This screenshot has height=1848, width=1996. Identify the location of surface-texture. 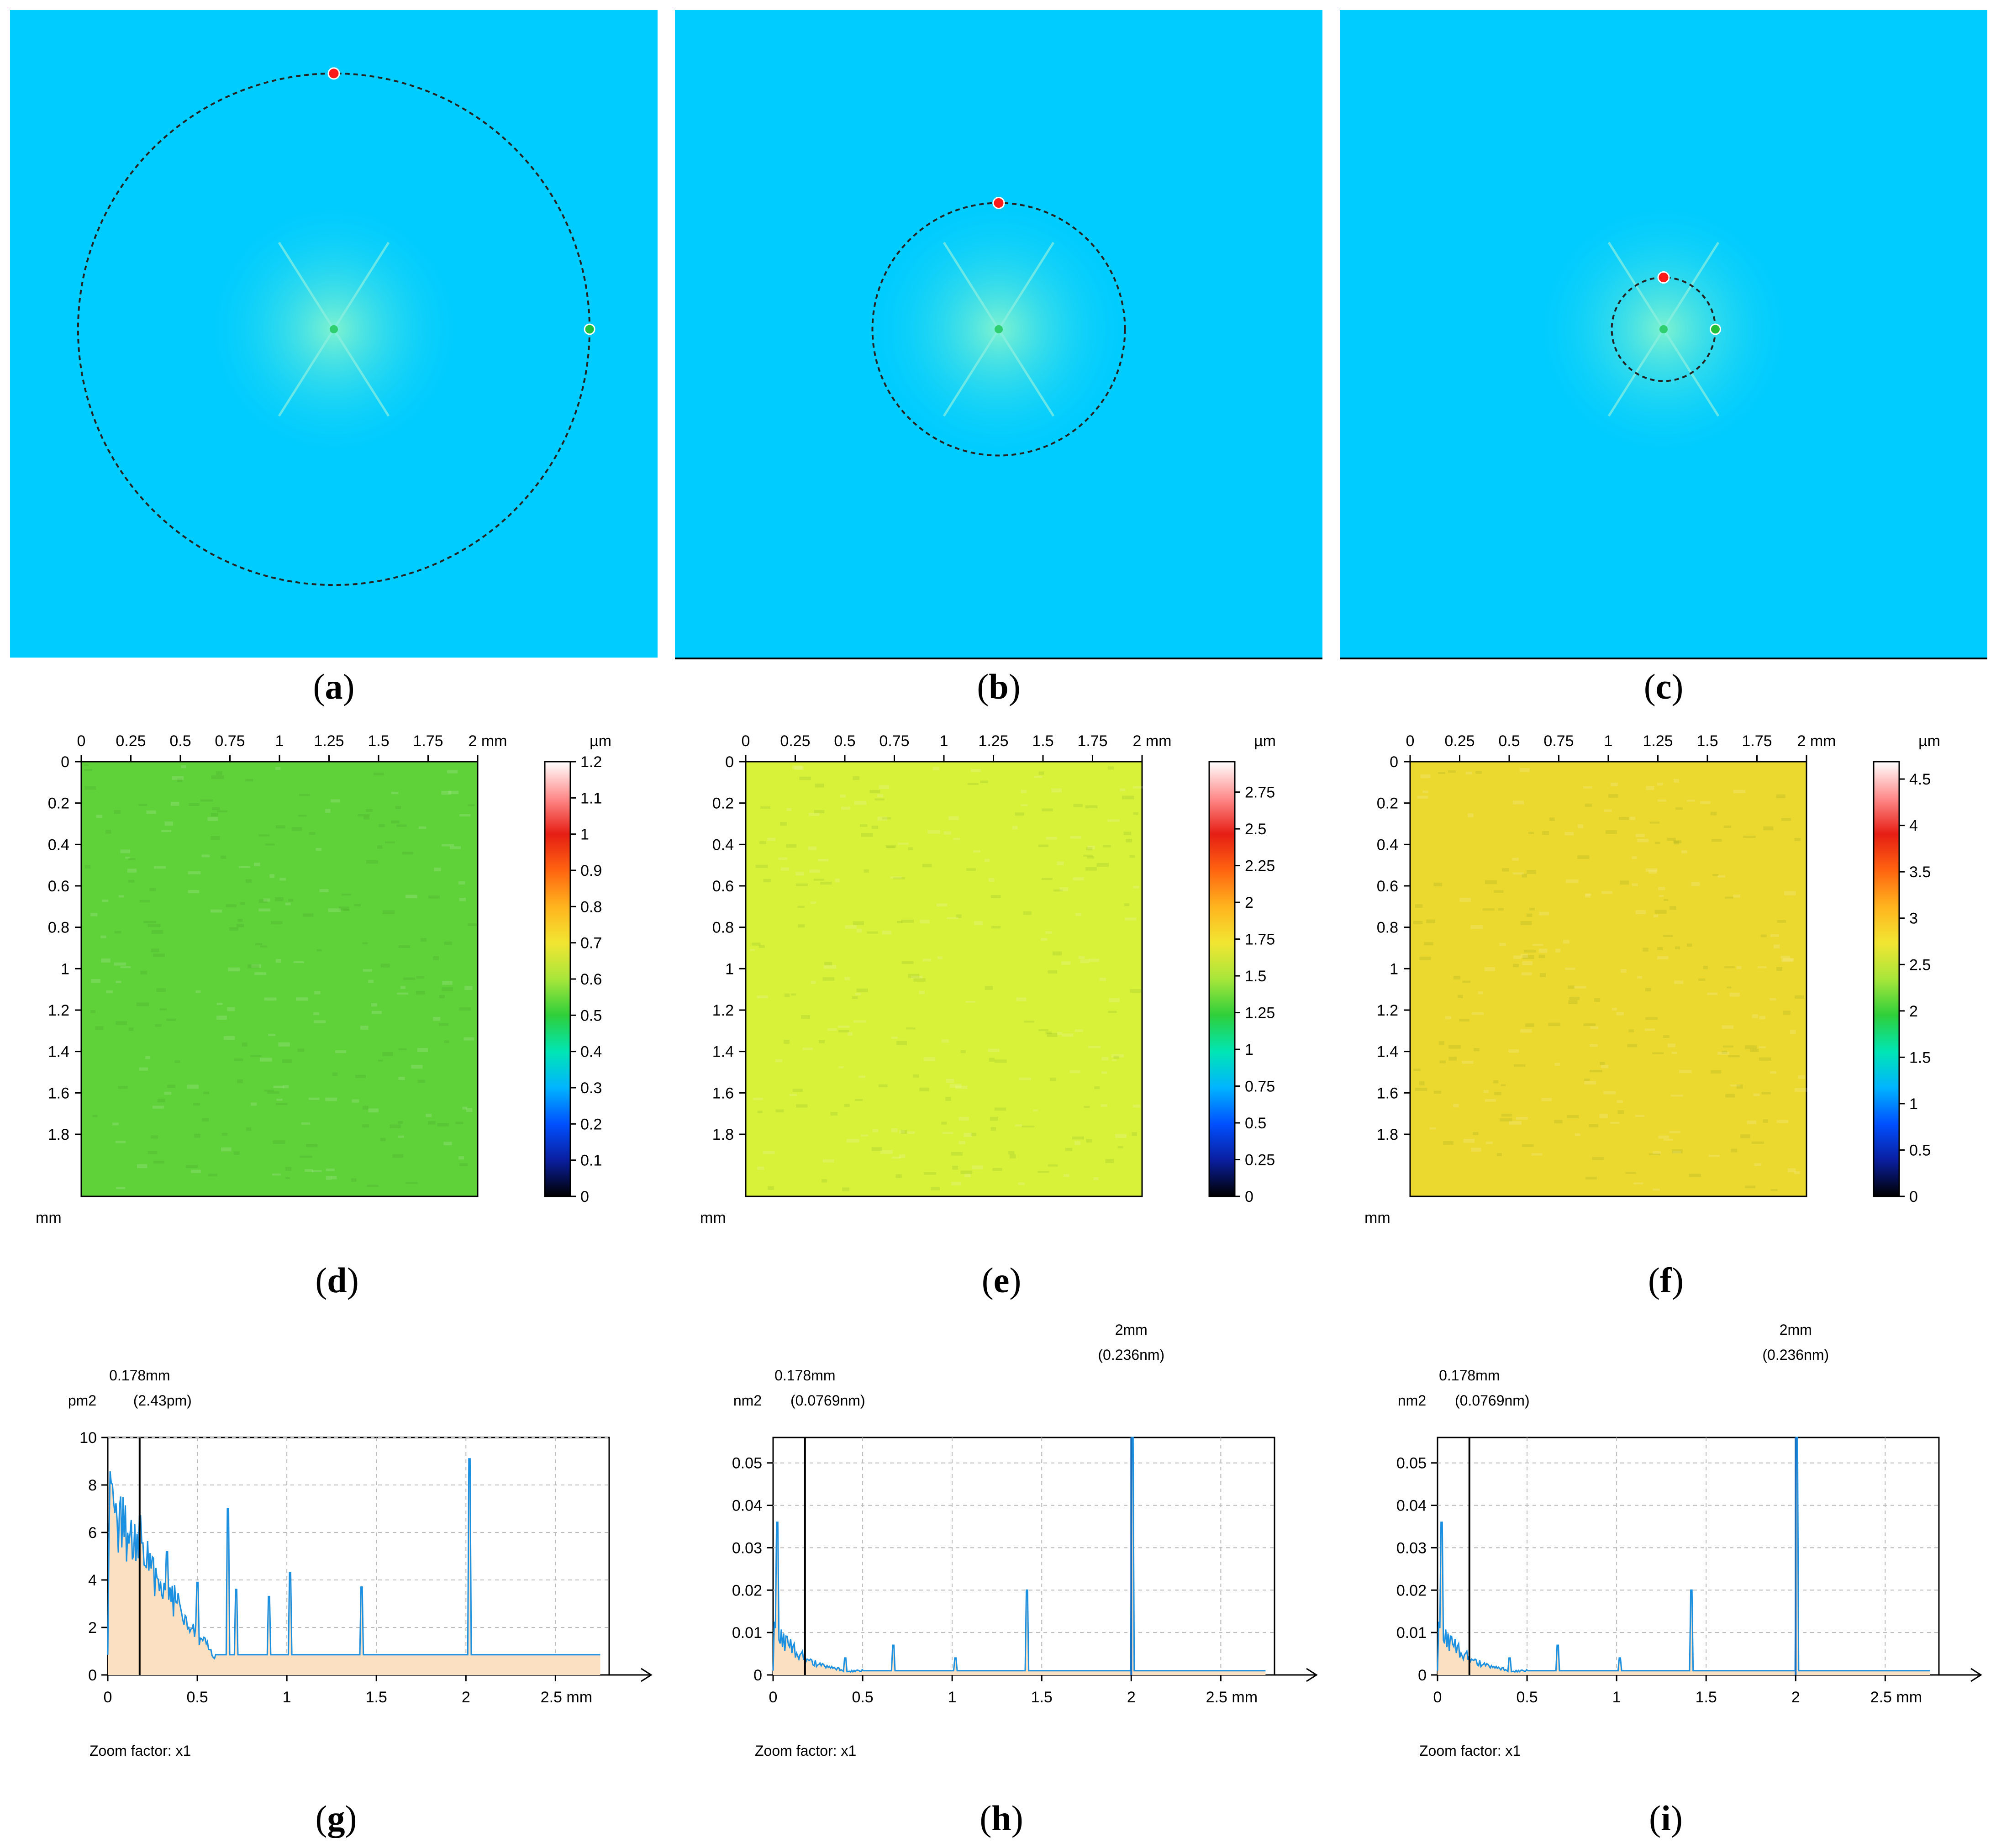
(1610, 980).